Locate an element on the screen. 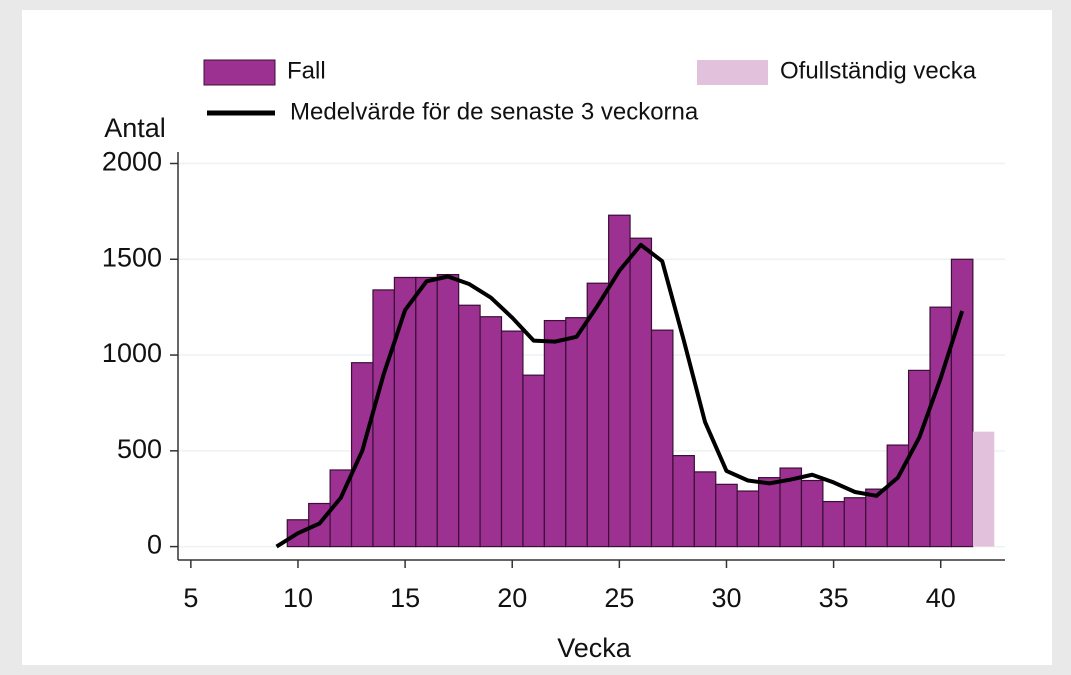 Image resolution: width=1071 pixels, height=675 pixels. x-tick-label: 10 is located at coordinates (298, 598).